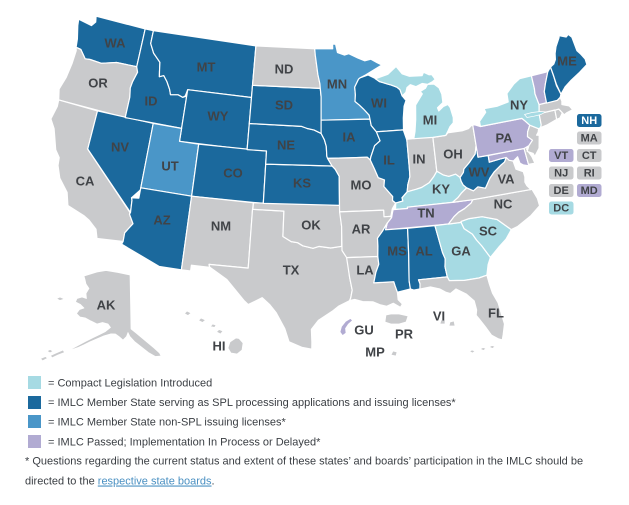  I want to click on svg-text: IA, so click(350, 137).